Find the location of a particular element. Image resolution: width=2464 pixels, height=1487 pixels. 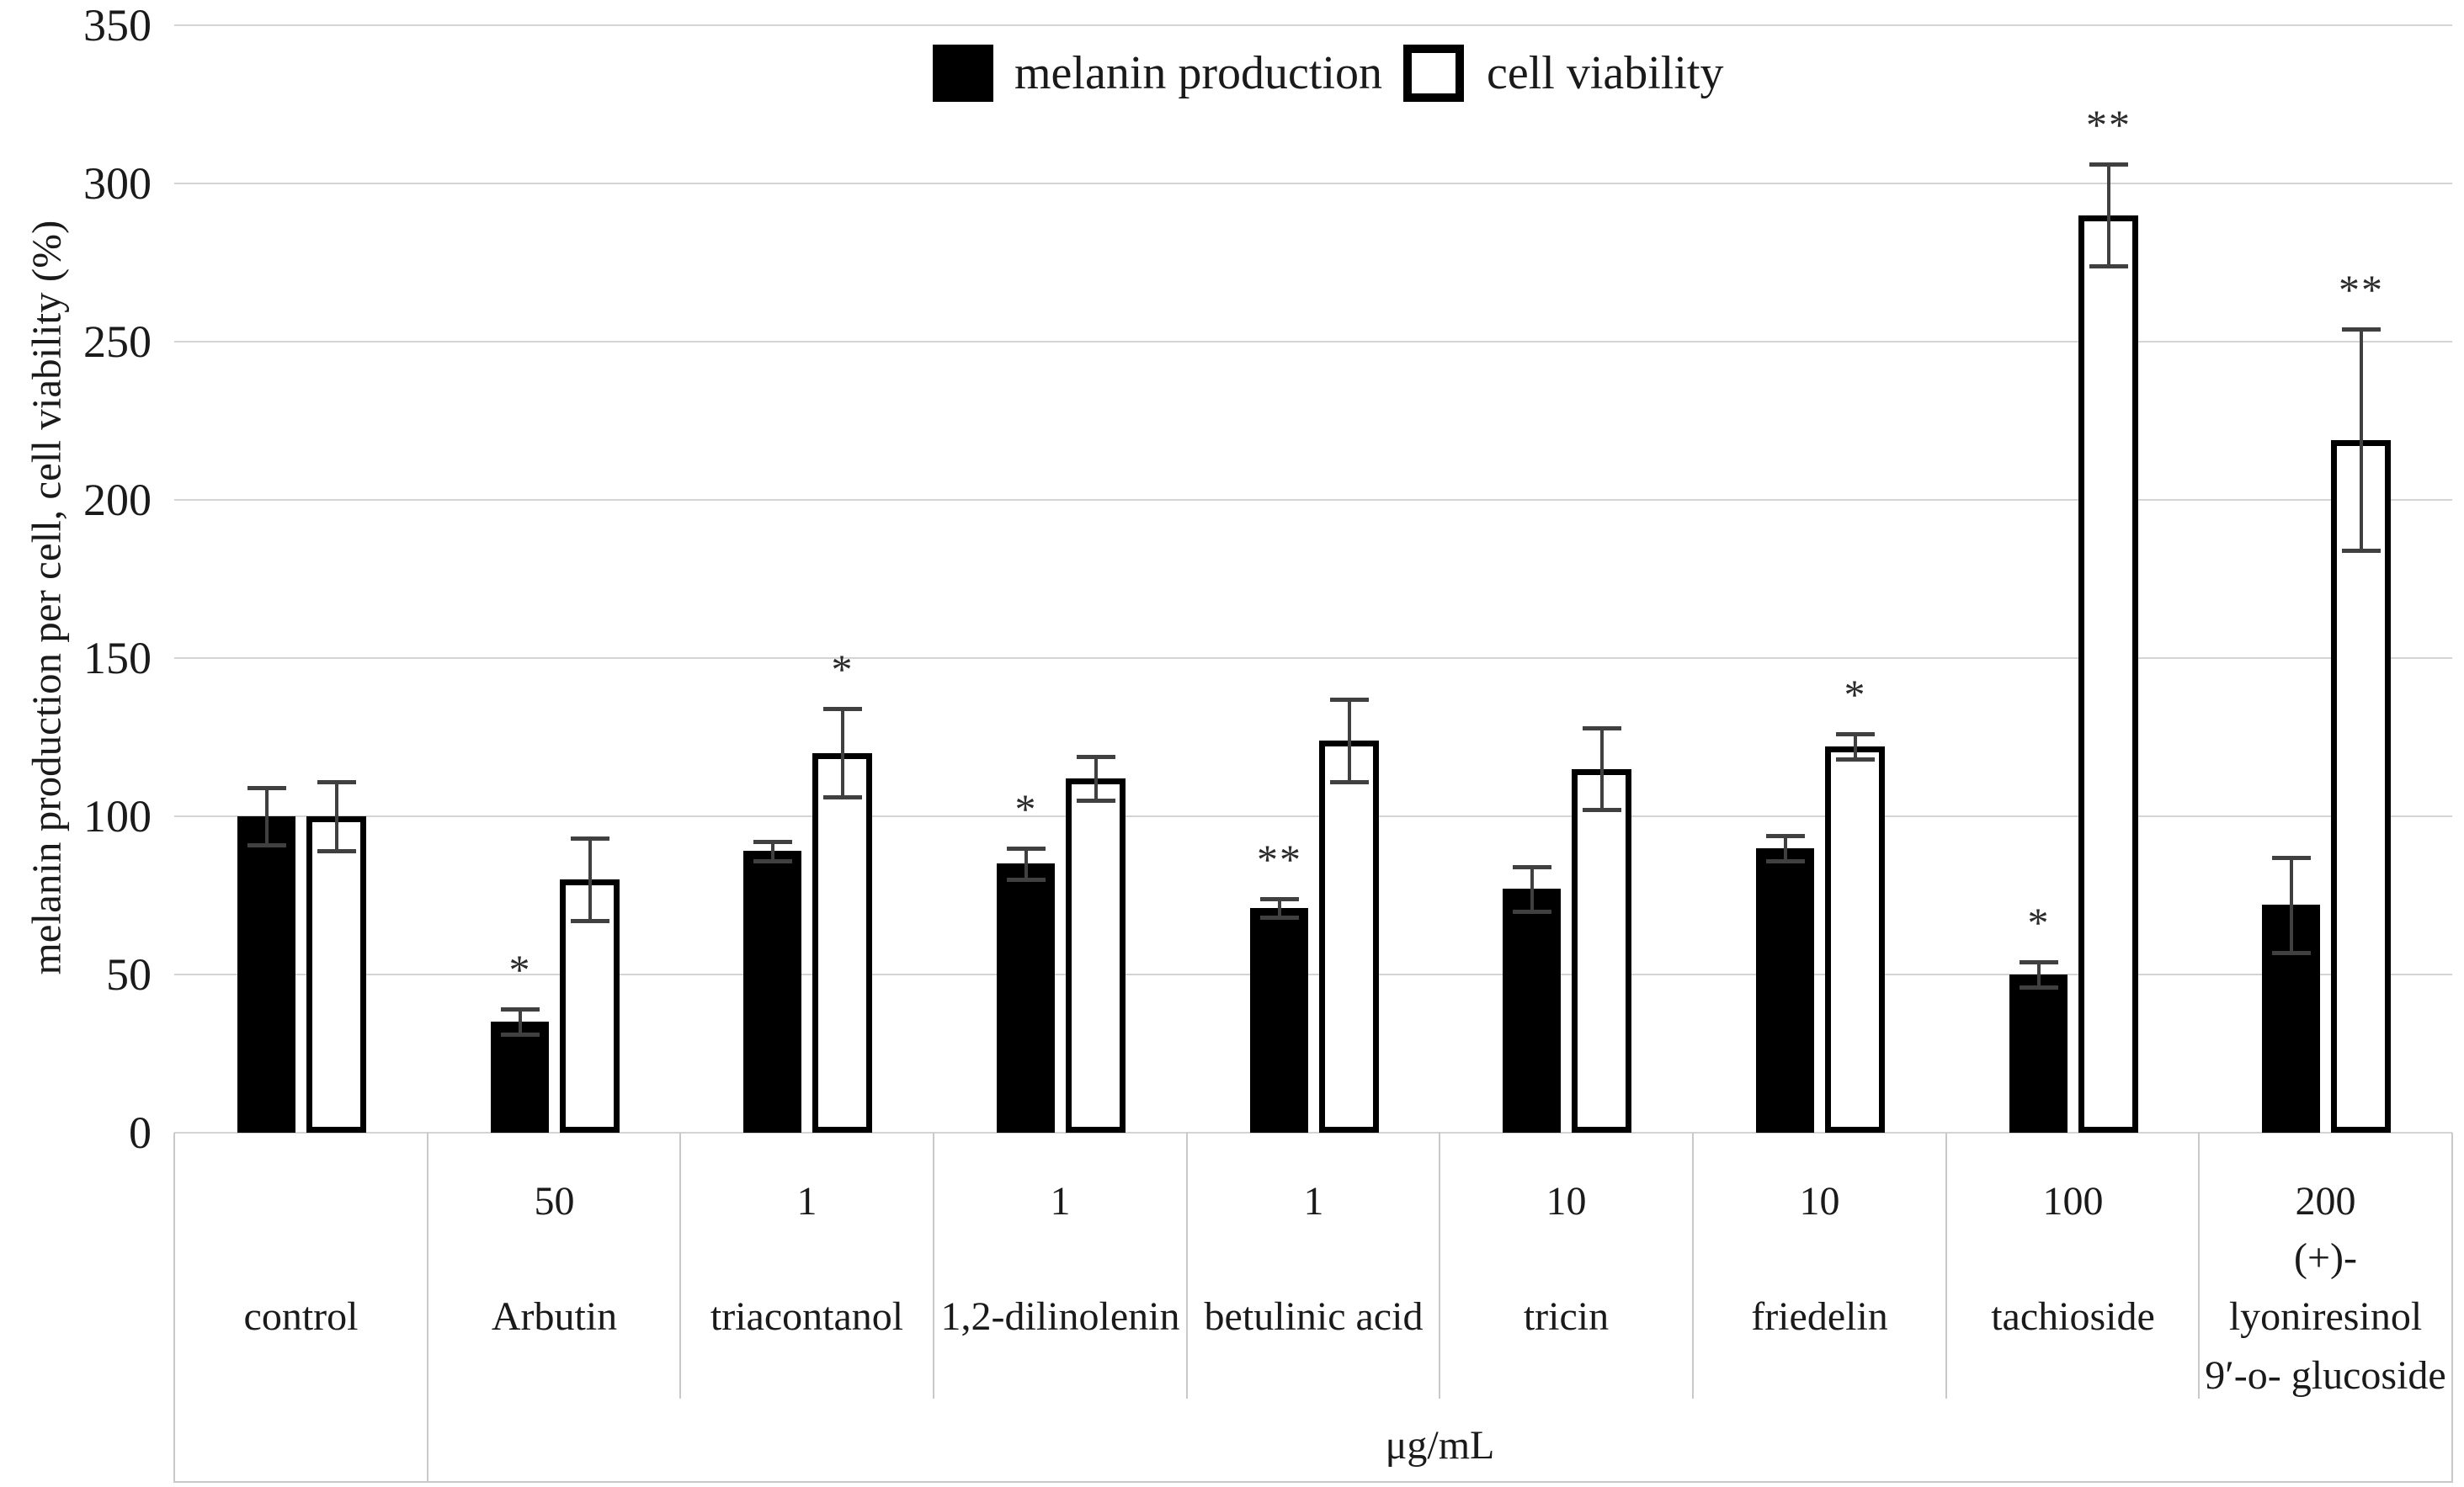

category-label-line: betulinic acid is located at coordinates (1314, 1316).